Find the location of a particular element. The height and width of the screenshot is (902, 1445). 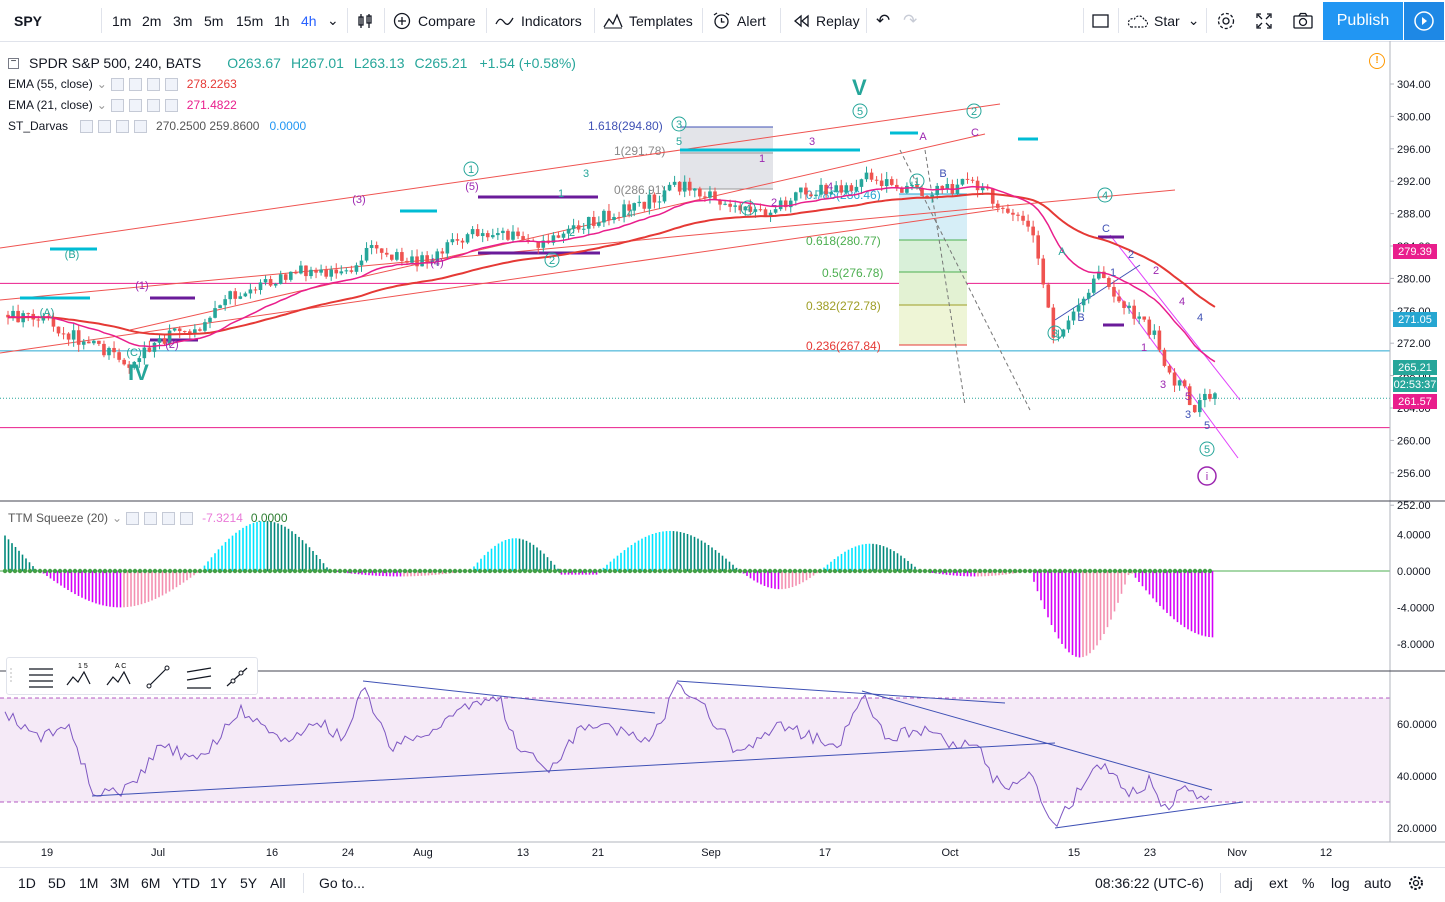

parallel-channel-tool-icon is located at coordinates (199, 678).